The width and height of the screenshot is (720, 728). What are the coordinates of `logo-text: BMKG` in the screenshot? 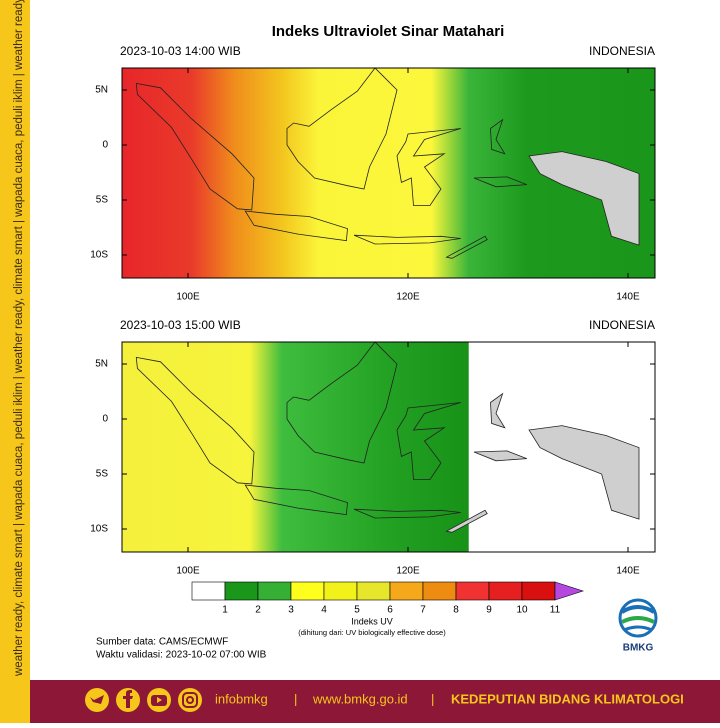 It's located at (638, 648).